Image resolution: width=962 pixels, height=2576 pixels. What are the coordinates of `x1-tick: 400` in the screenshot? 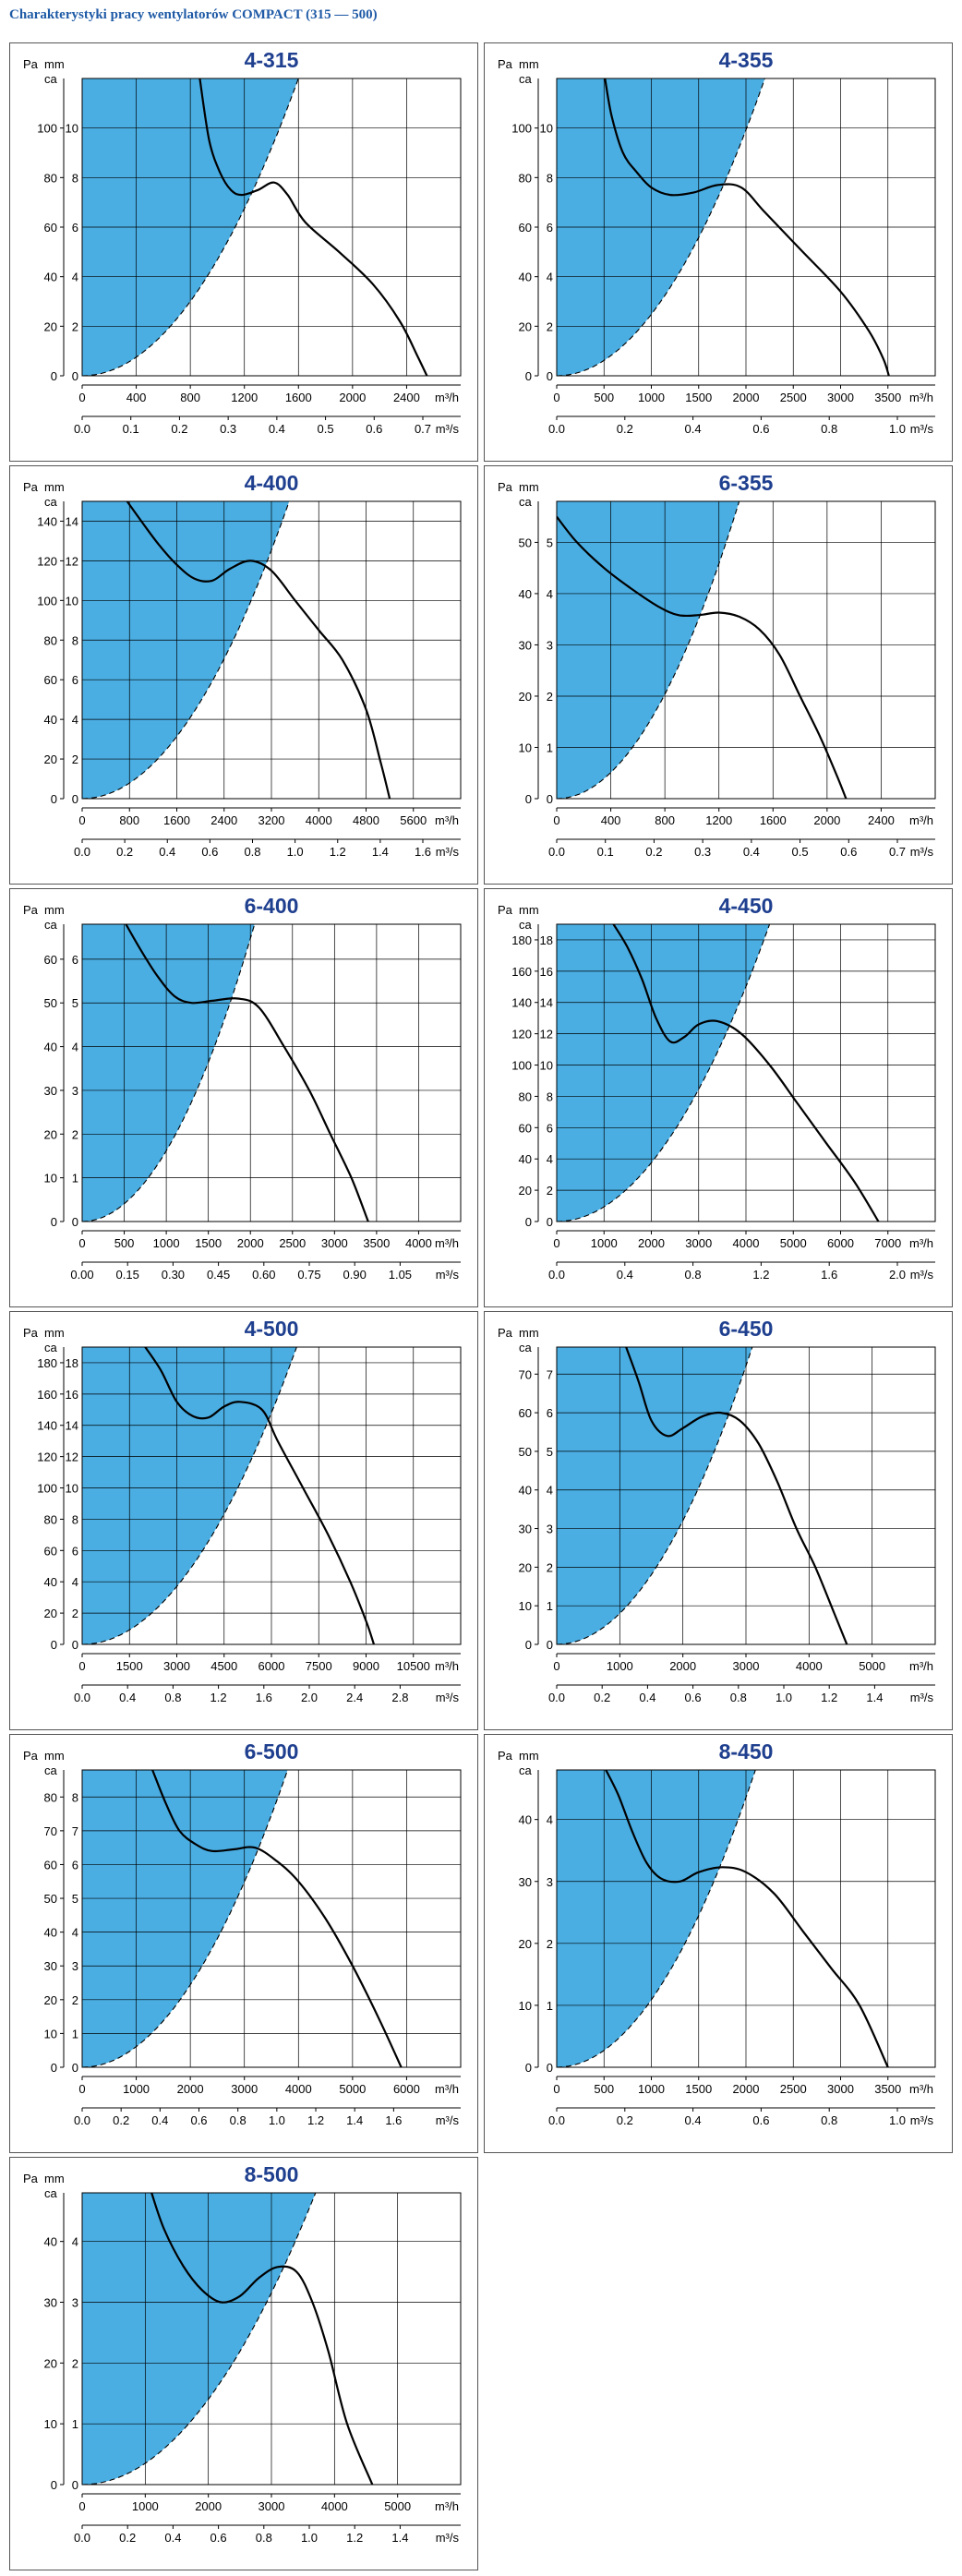 It's located at (611, 820).